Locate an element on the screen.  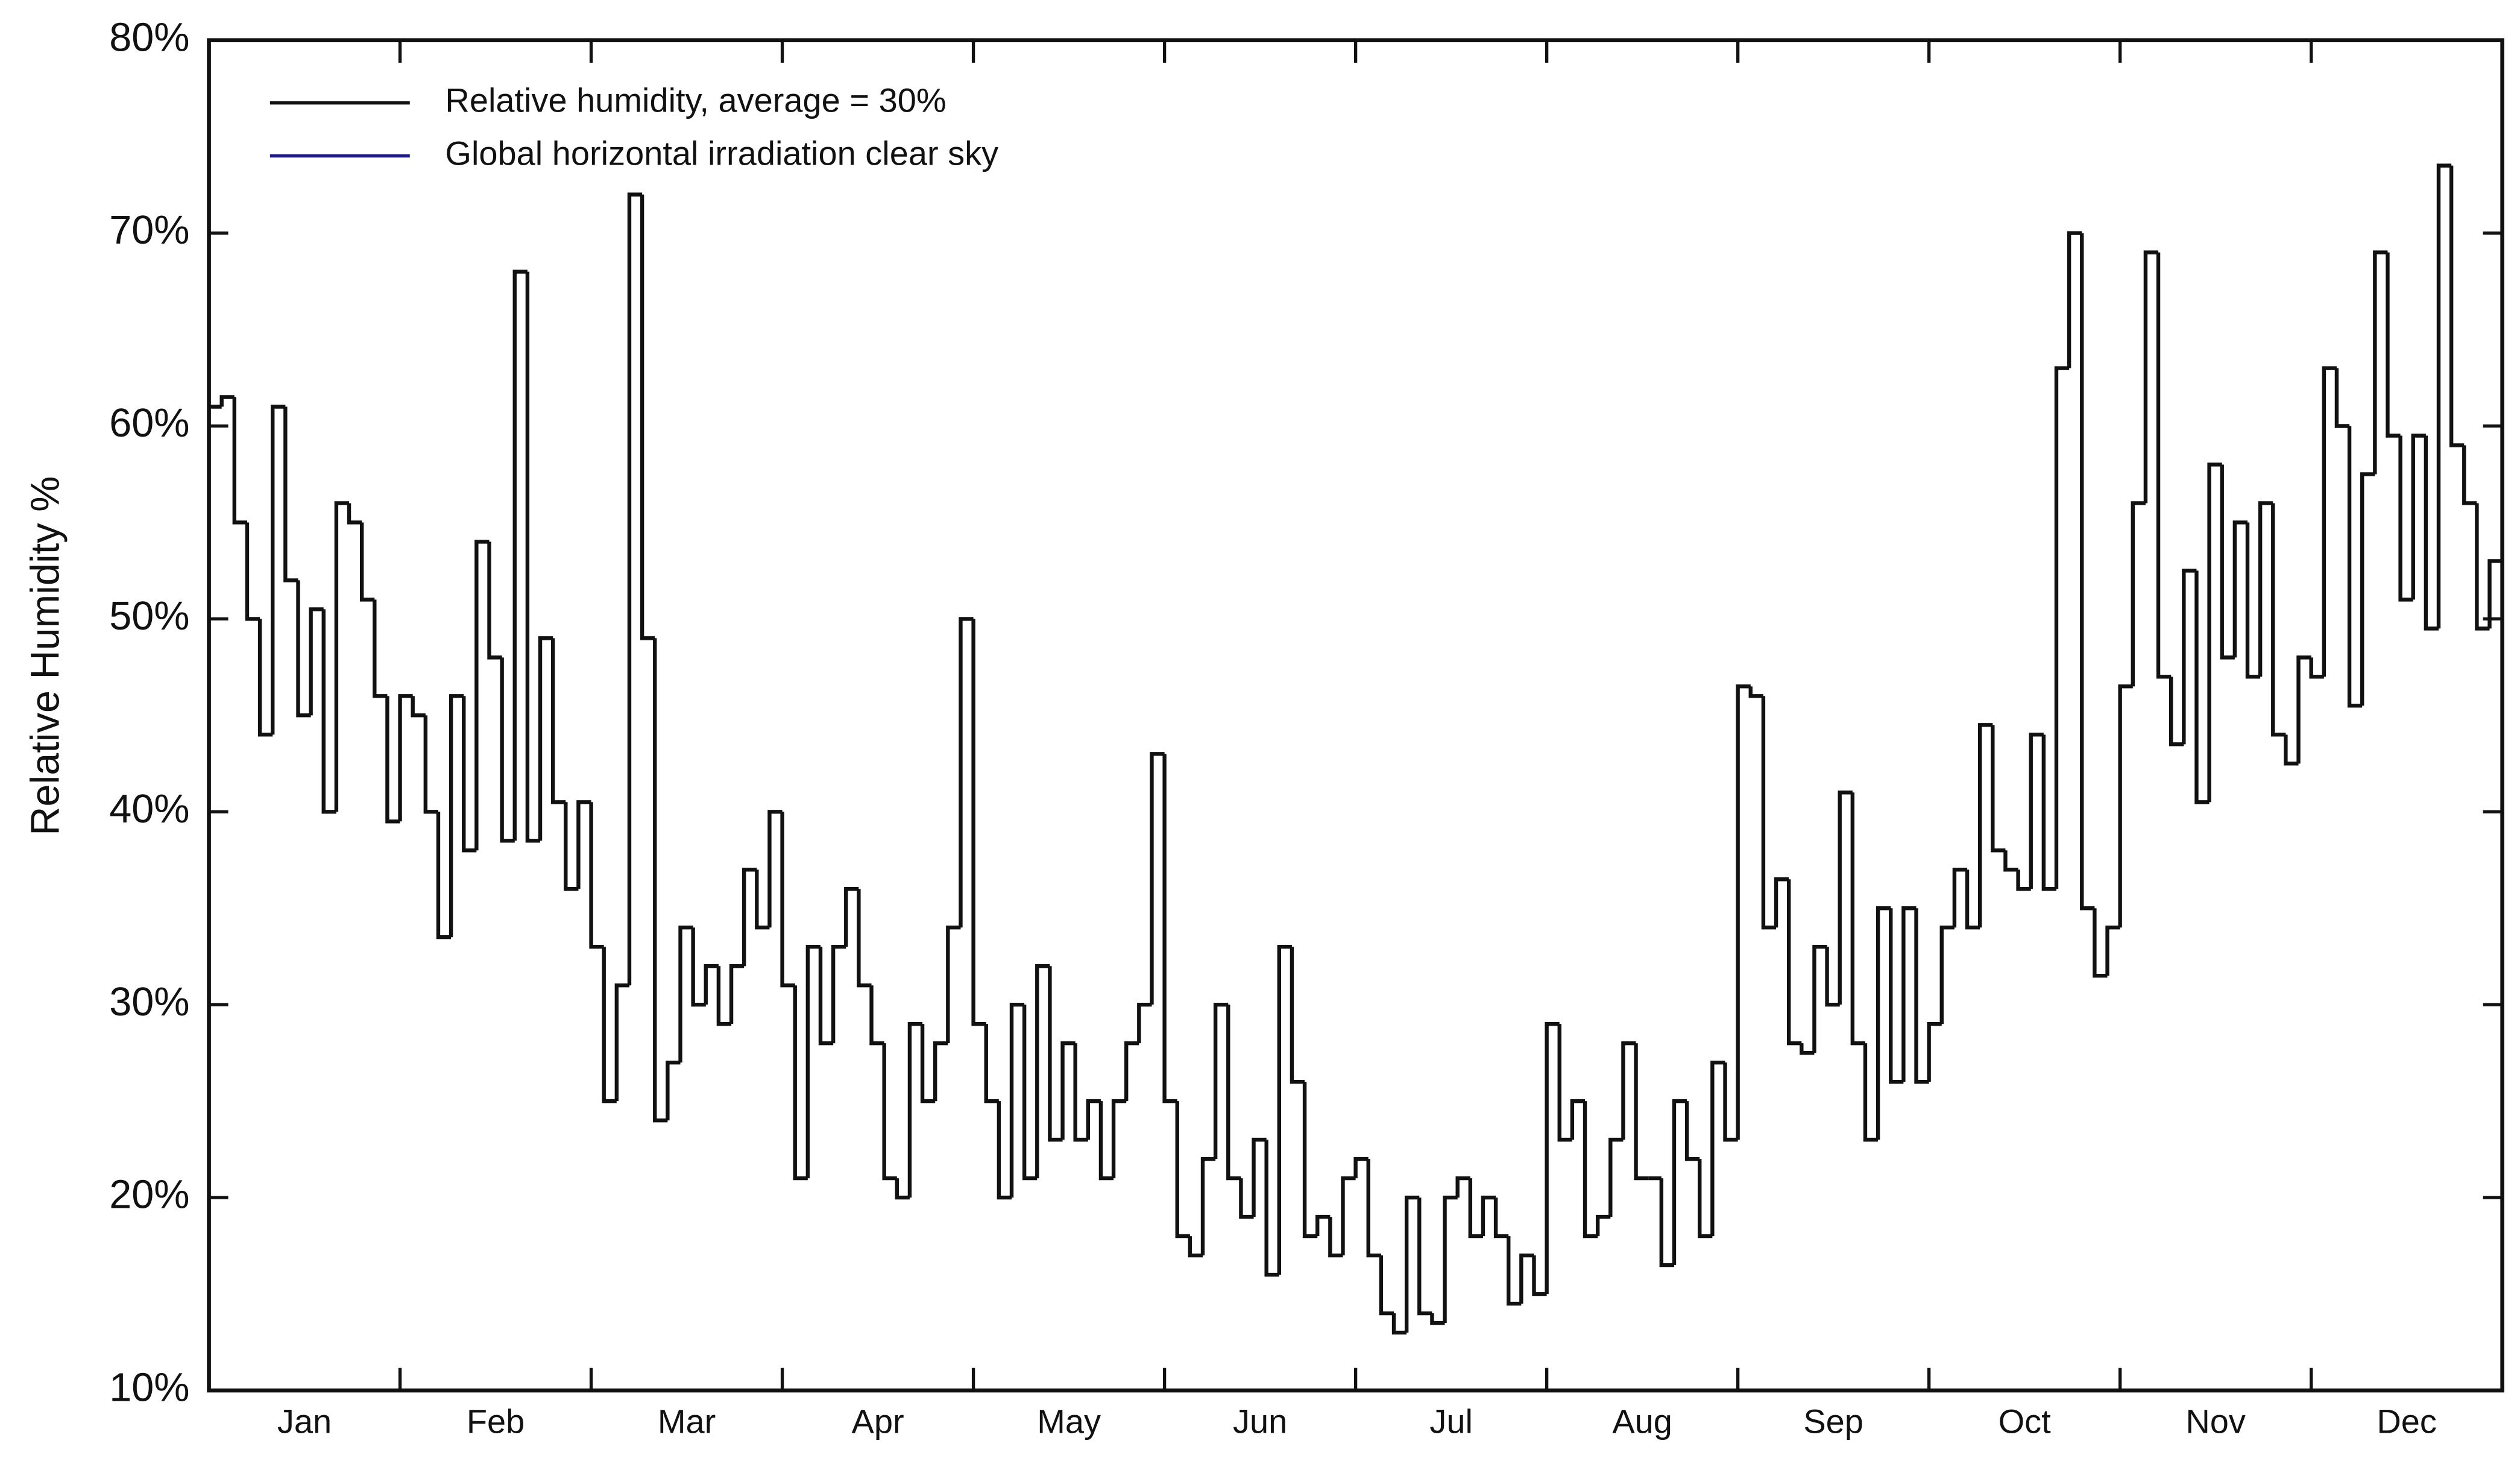
legend-label: Relative humidity, average = 30% is located at coordinates (696, 100).